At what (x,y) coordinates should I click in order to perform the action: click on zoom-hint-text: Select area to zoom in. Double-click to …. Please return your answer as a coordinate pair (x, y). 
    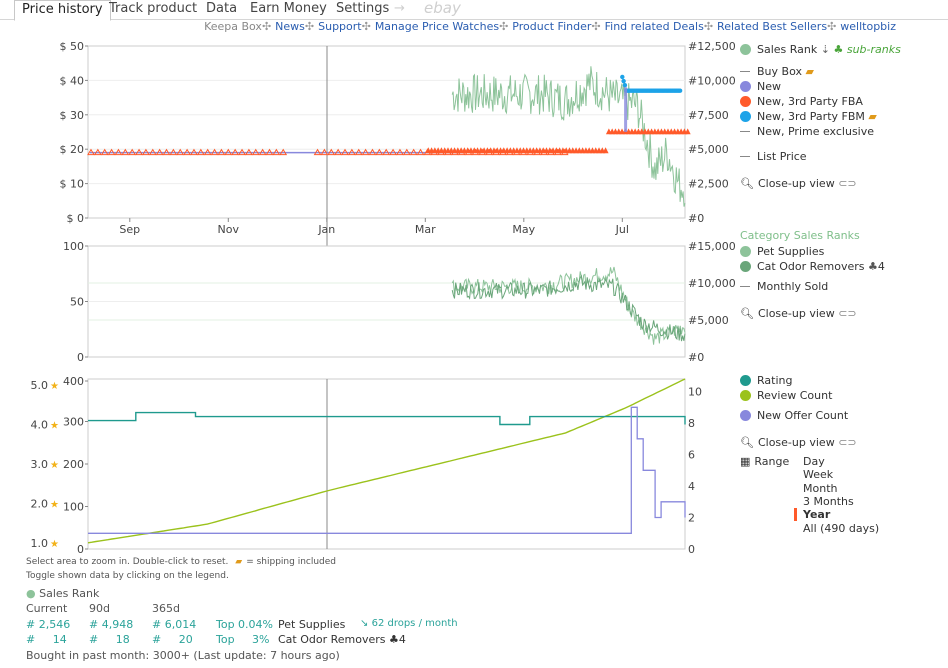
    Looking at the image, I should click on (127, 562).